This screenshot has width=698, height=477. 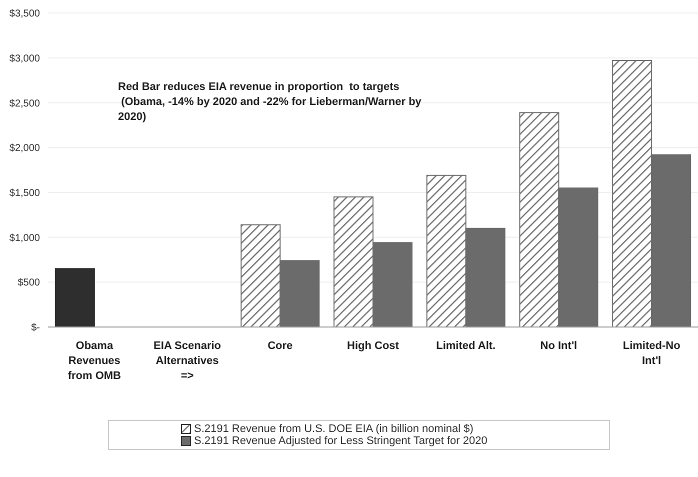 What do you see at coordinates (334, 429) in the screenshot?
I see `legend-label: S.2191 Revenue from U.S. DOE EIA (in billion nominal $)` at bounding box center [334, 429].